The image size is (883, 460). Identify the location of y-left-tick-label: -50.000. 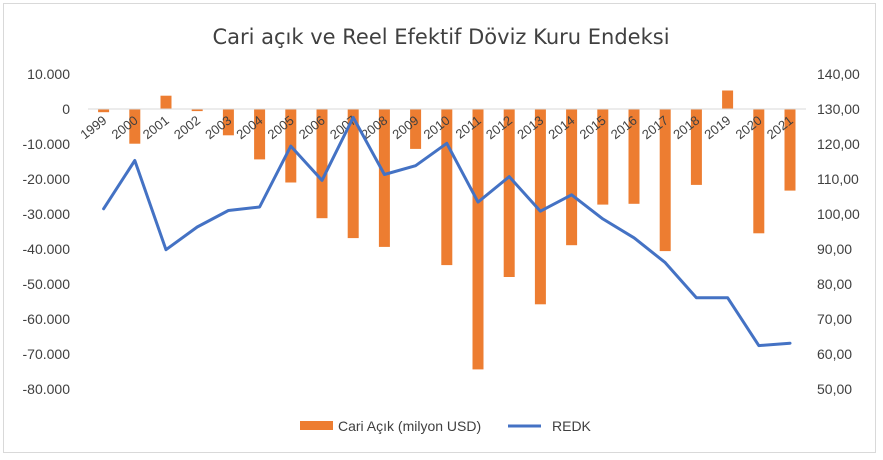
(47, 284).